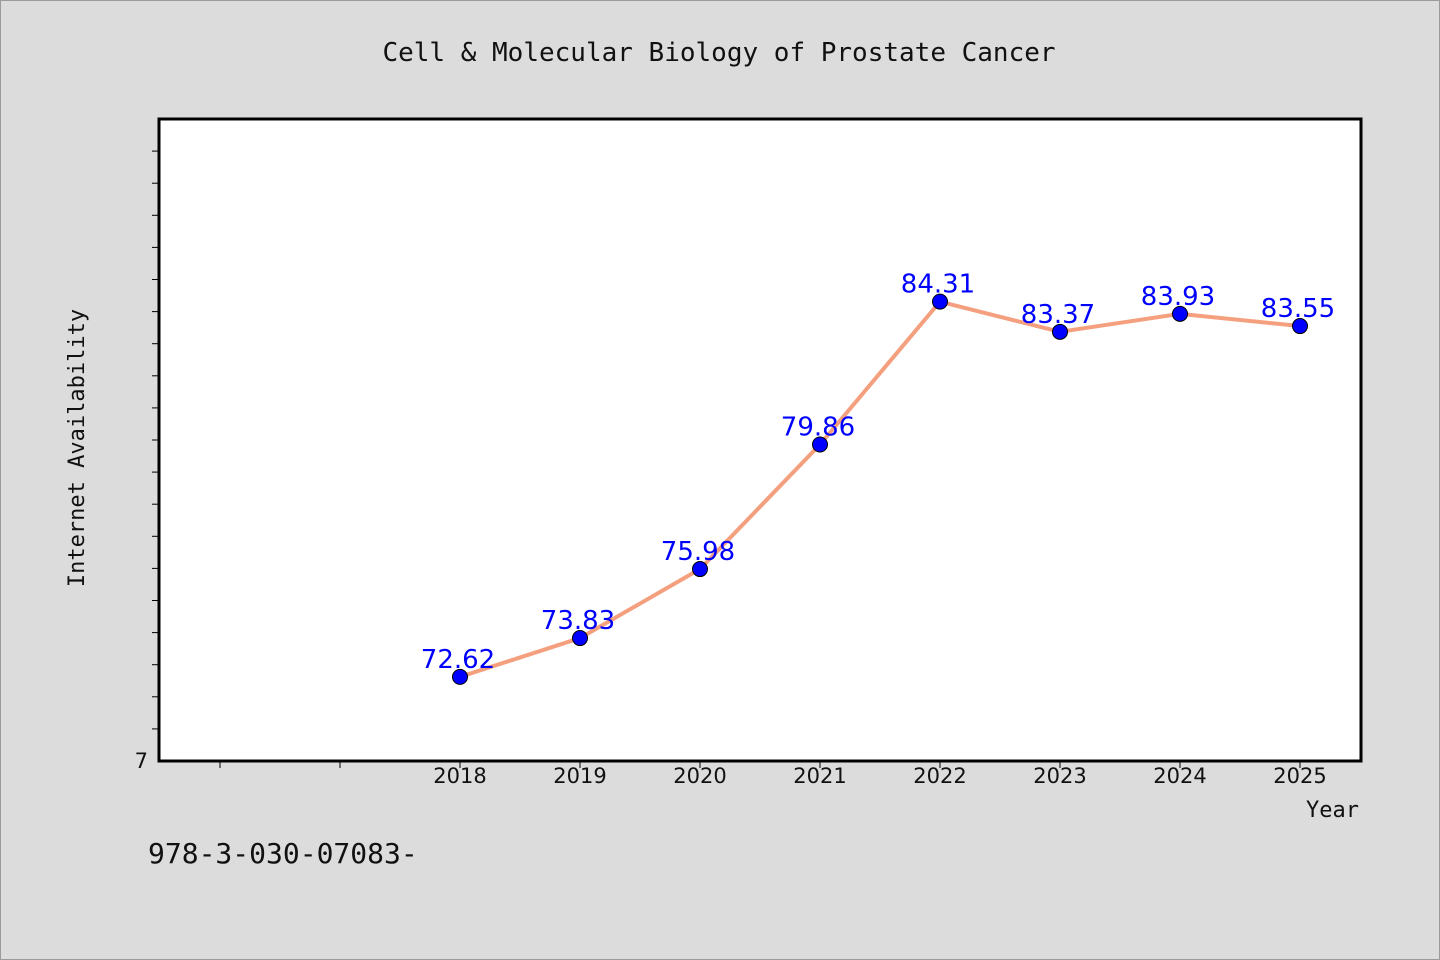 The image size is (1440, 960). Describe the element at coordinates (77, 448) in the screenshot. I see `y-axis-label: Internet Availability` at that location.